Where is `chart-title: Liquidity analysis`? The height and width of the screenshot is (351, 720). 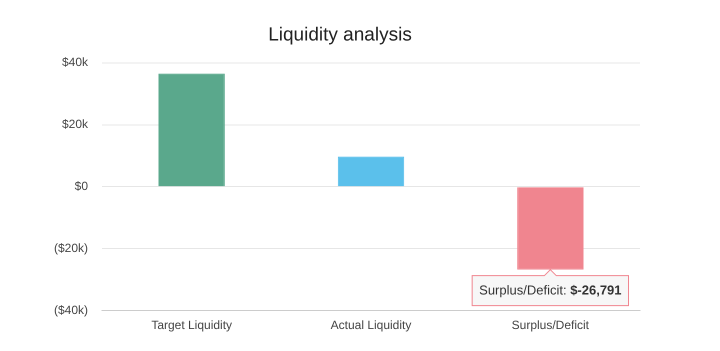
chart-title: Liquidity analysis is located at coordinates (340, 35).